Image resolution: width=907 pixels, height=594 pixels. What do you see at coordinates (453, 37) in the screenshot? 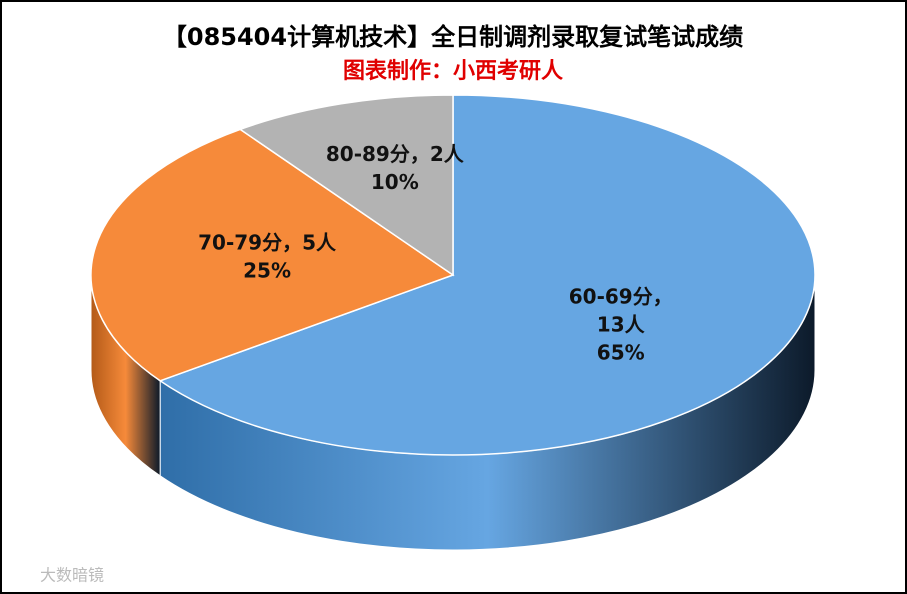
I see `chart-title: 【085404计算机技术】全日制调剂录取复试笔试成绩` at bounding box center [453, 37].